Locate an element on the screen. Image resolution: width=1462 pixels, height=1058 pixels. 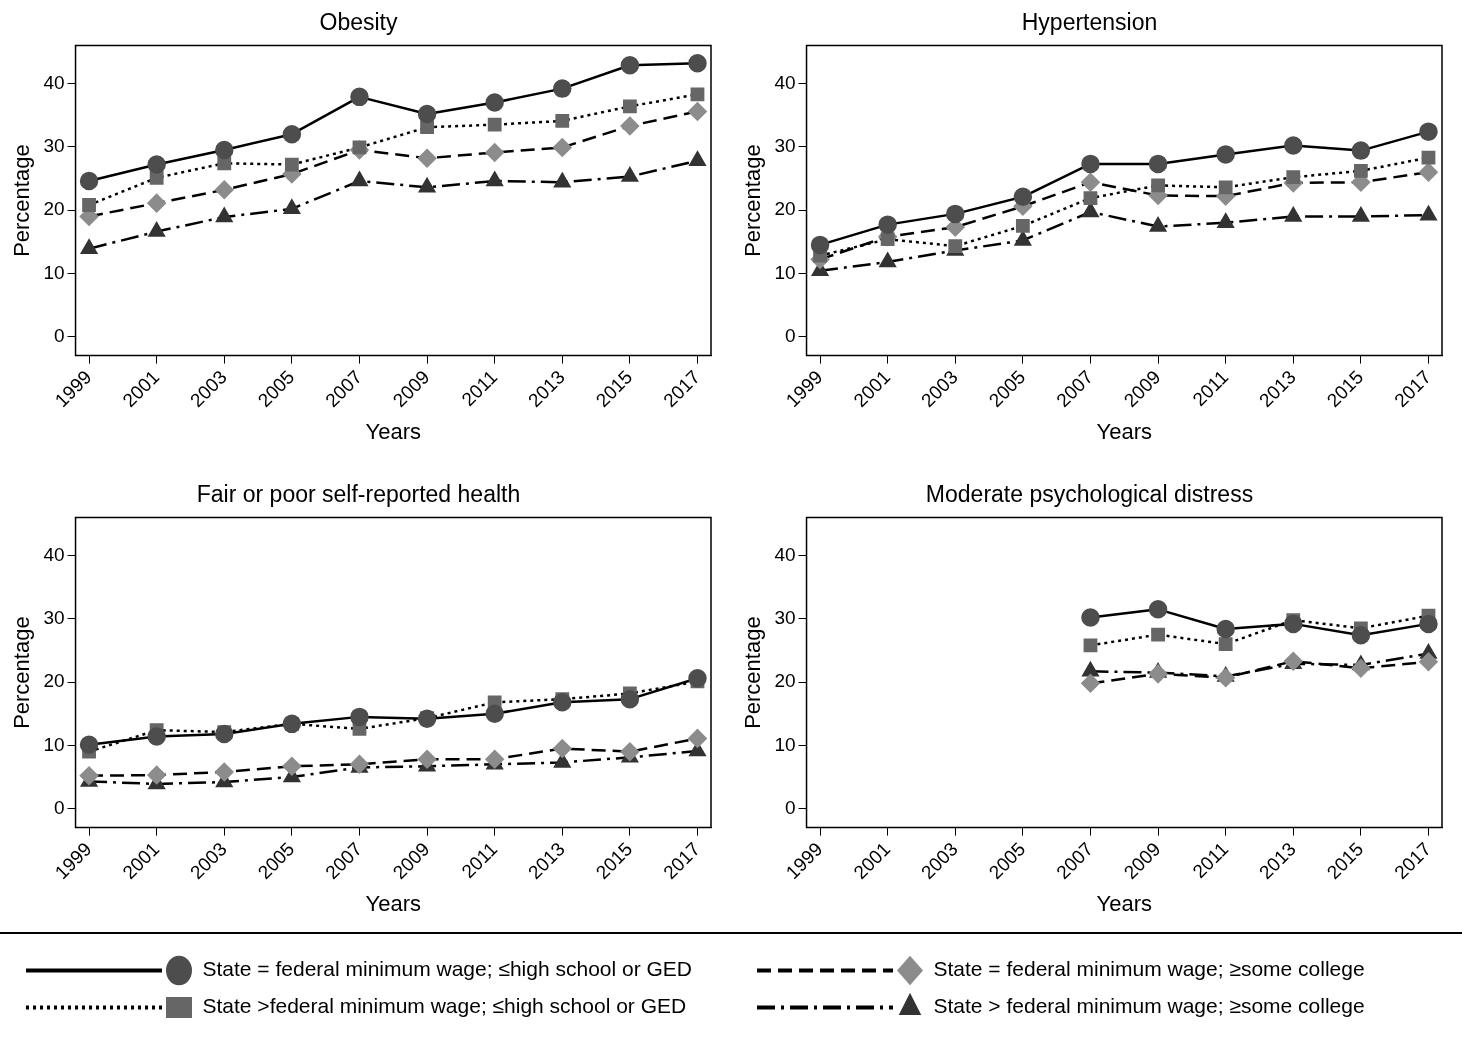
chart-title: Obesity is located at coordinates (358, 22).